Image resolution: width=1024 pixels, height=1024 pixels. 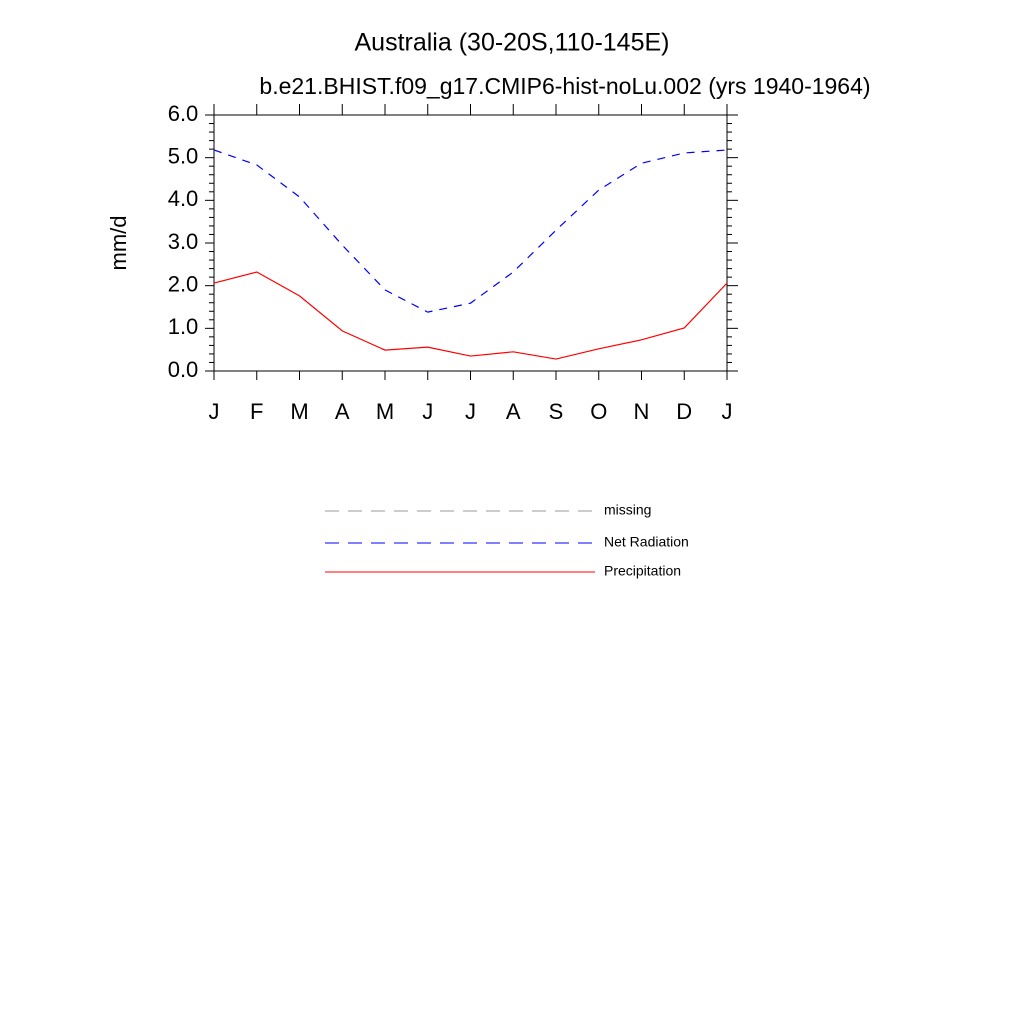 What do you see at coordinates (183, 113) in the screenshot?
I see `y-tick-label: 6.0` at bounding box center [183, 113].